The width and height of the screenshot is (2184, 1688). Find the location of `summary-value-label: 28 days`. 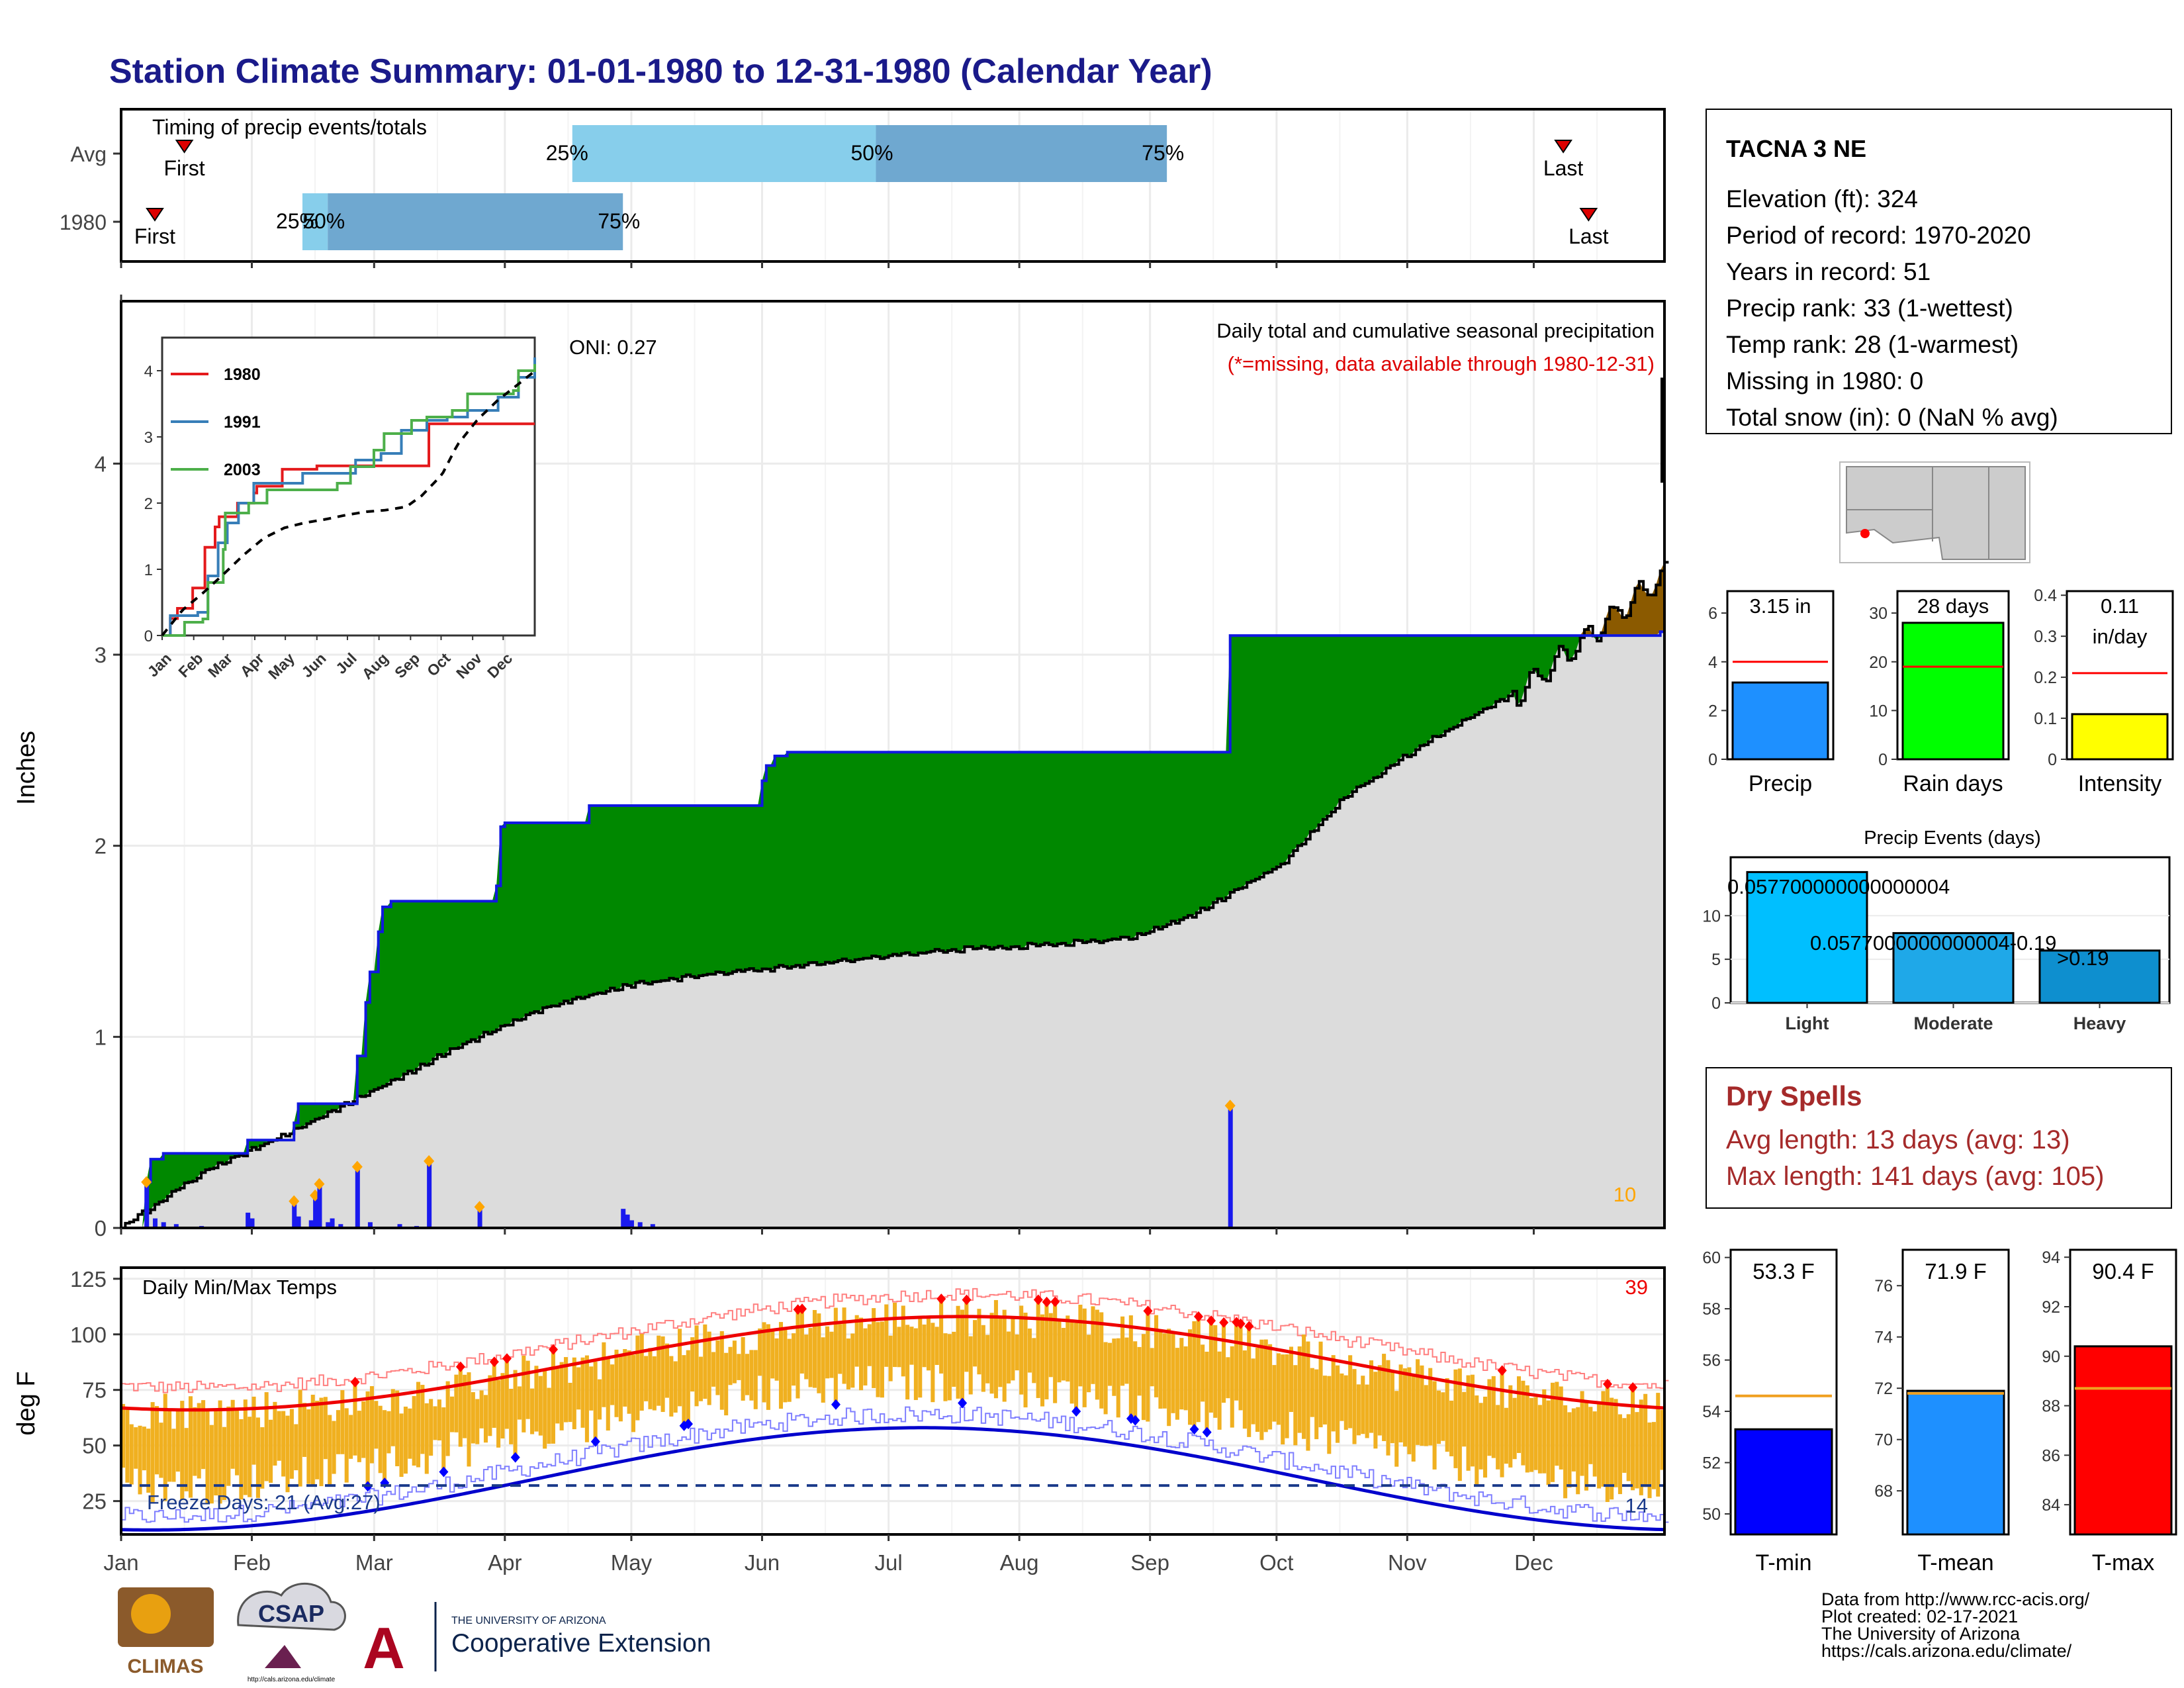

summary-value-label: 28 days is located at coordinates (1953, 606).